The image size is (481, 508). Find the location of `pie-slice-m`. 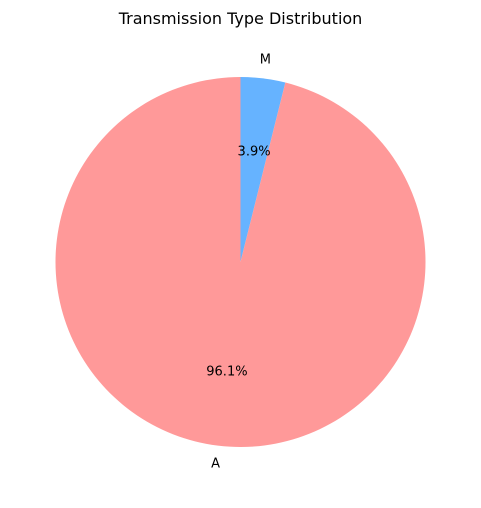

pie-slice-m is located at coordinates (263, 169).